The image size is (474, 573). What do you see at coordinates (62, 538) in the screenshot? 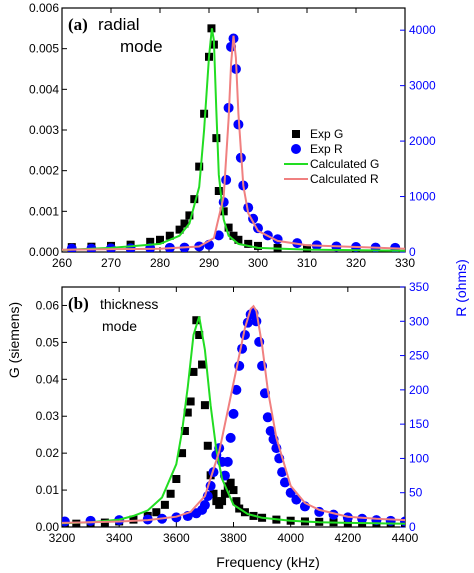
I see `x-tick-label: 3200` at bounding box center [62, 538].